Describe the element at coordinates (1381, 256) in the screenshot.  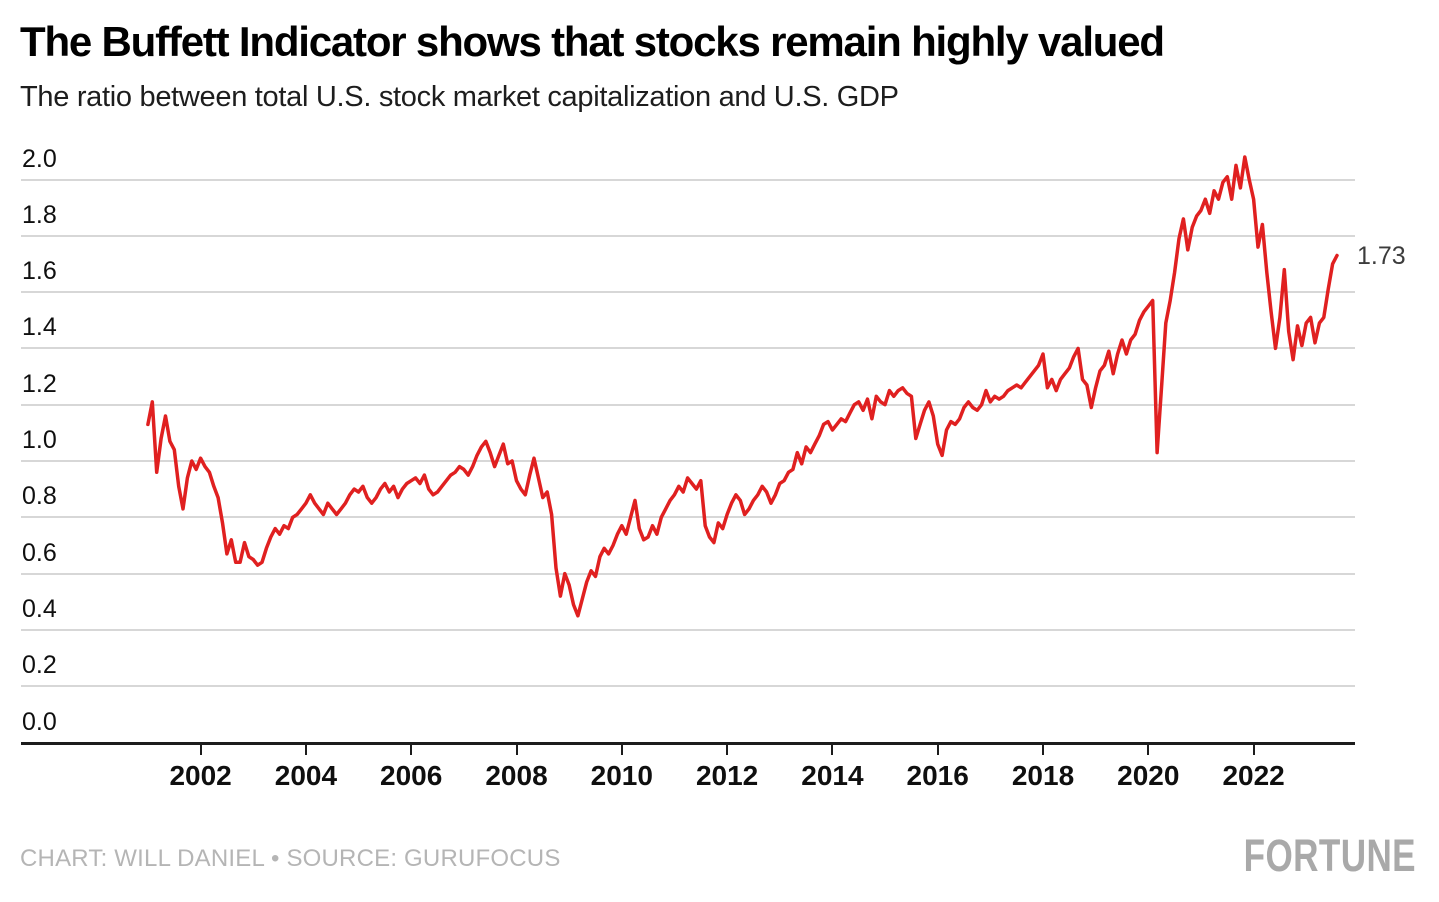
I see `latest-value-label: 1.73` at that location.